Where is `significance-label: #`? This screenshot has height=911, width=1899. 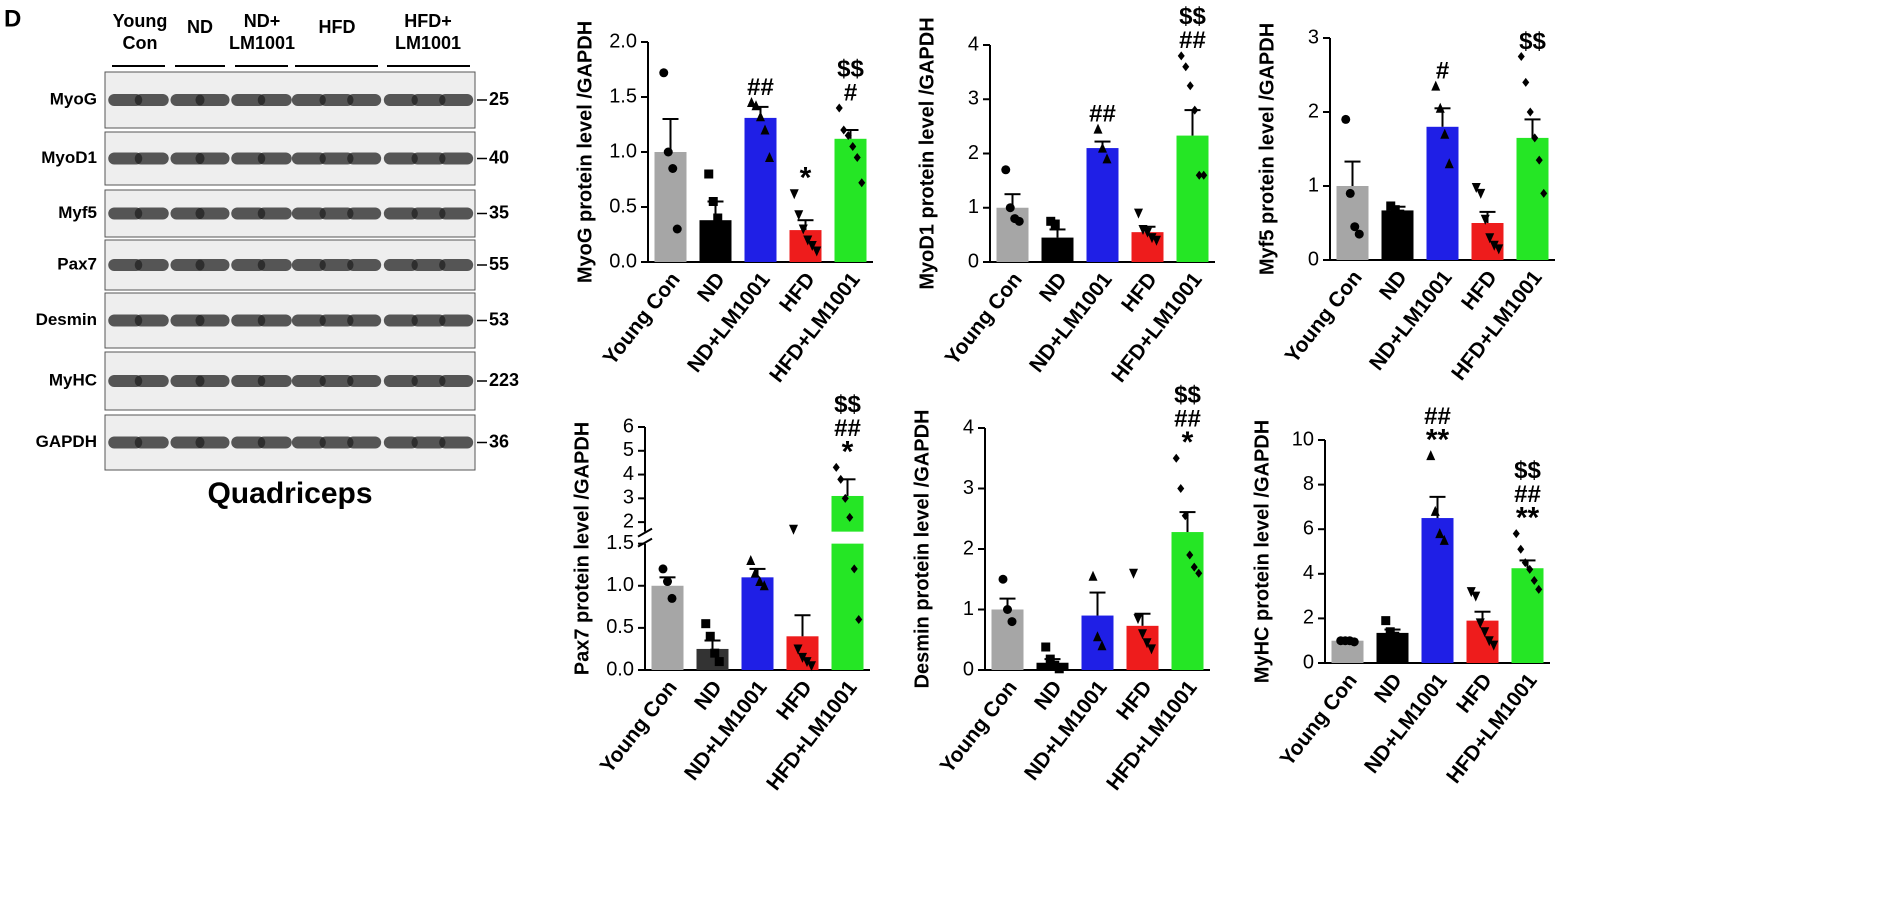
significance-label: # is located at coordinates (850, 92).